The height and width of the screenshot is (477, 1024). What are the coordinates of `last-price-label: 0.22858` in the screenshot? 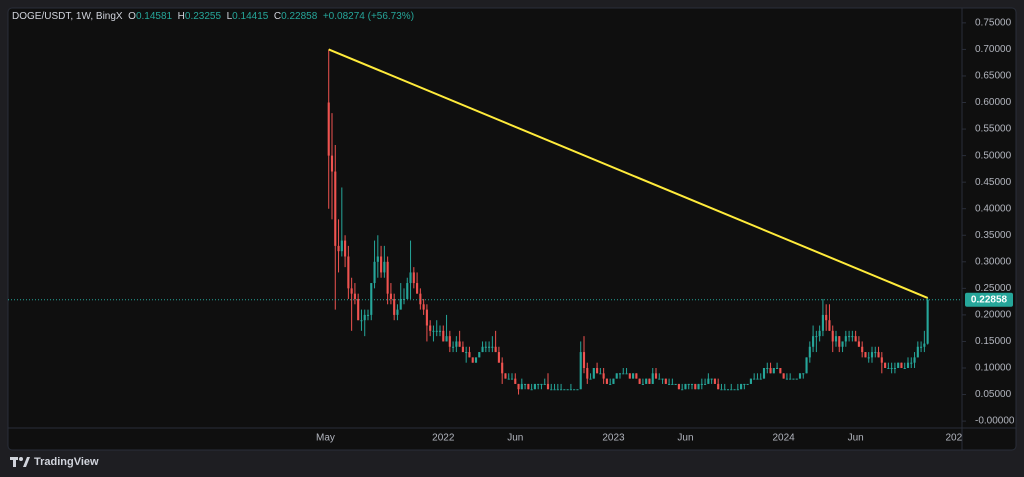 It's located at (989, 299).